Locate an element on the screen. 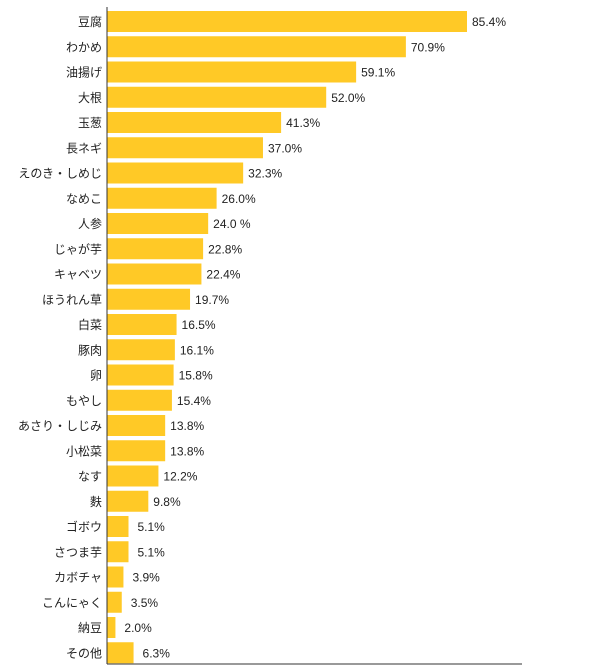  category-label: その他 is located at coordinates (84, 653).